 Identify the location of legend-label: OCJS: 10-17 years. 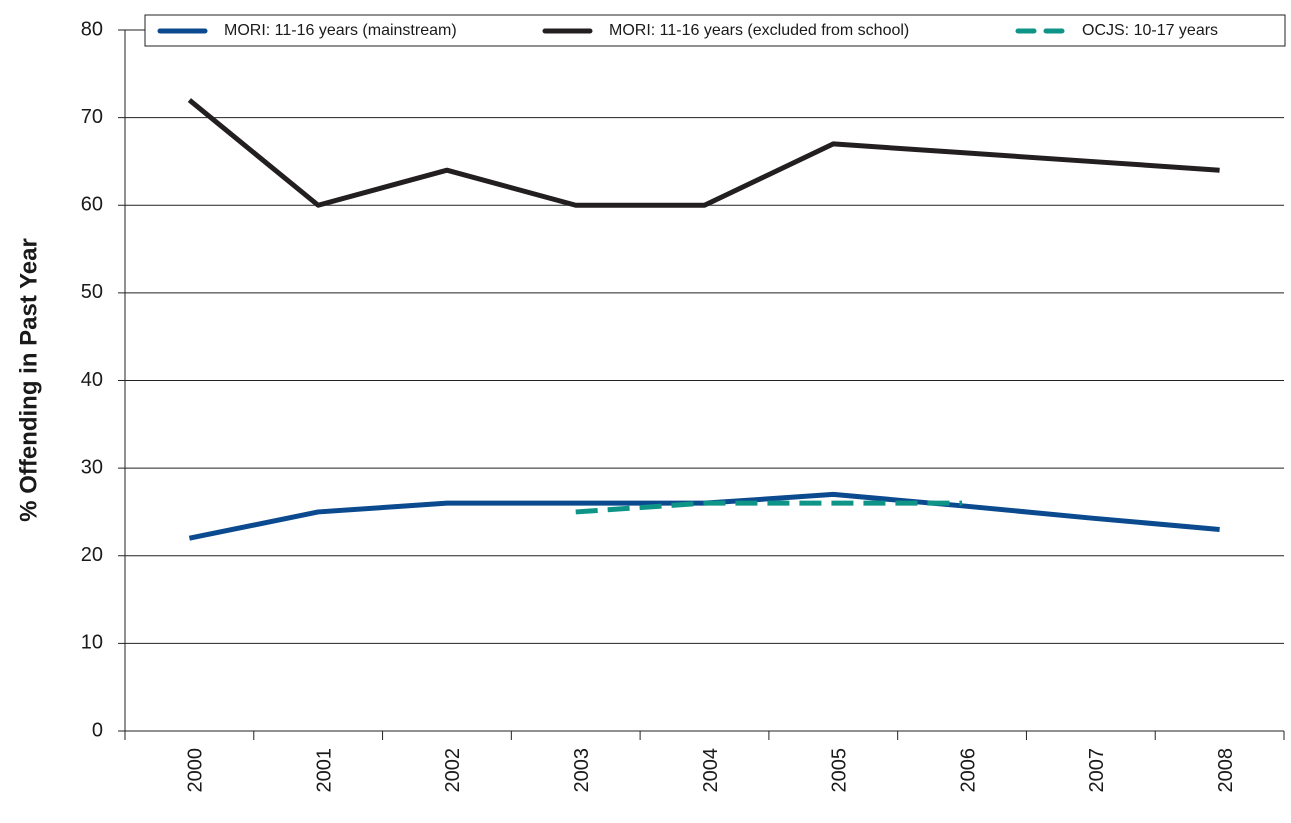
(1150, 30).